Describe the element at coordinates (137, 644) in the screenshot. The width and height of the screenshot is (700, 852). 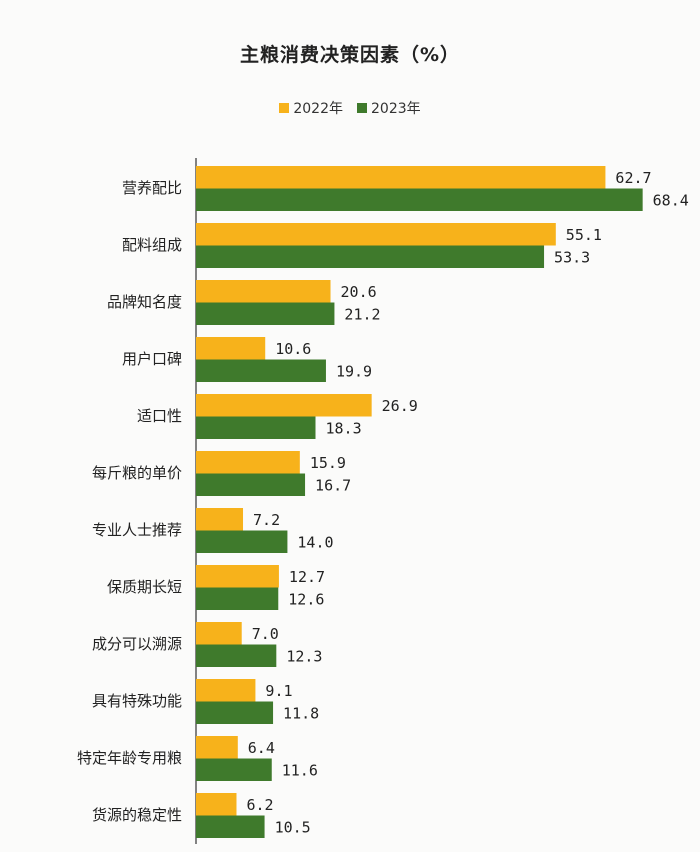
I see `category-label: 成分可以溯源` at that location.